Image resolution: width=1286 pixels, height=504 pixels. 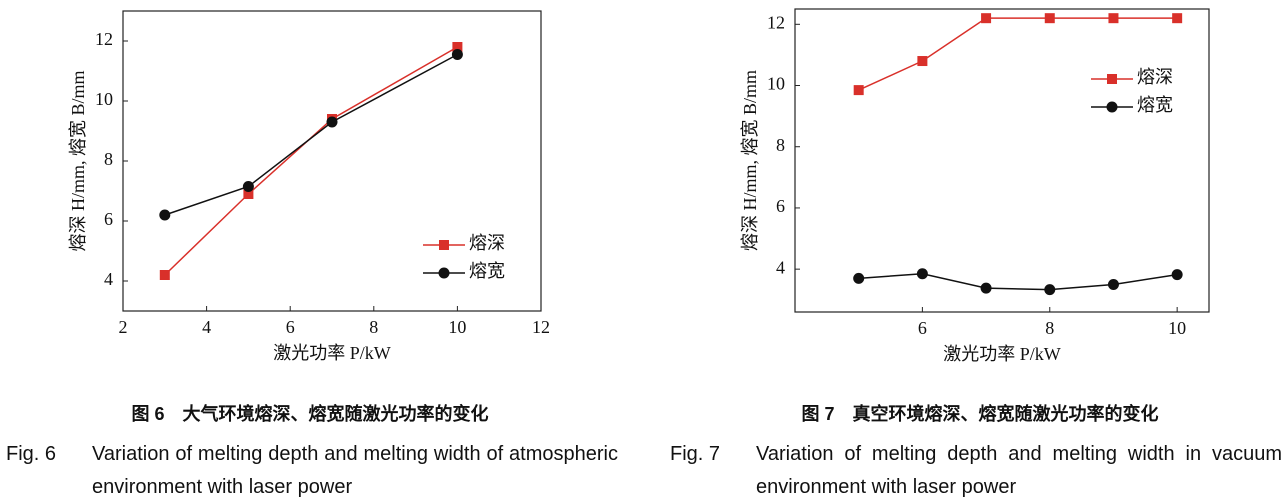 What do you see at coordinates (148, 414) in the screenshot?
I see `fig-label: 图 6` at bounding box center [148, 414].